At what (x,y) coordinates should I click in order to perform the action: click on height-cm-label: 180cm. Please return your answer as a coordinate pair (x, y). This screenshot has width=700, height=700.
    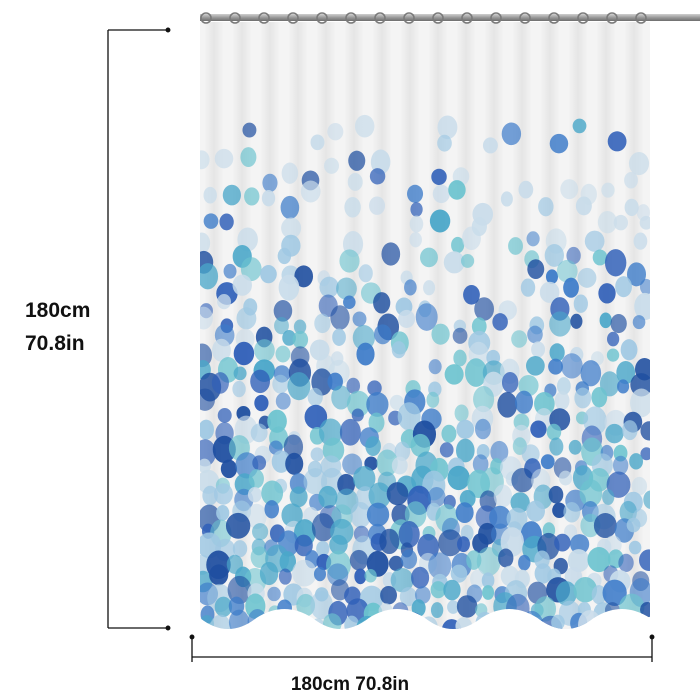
    Looking at the image, I should click on (58, 310).